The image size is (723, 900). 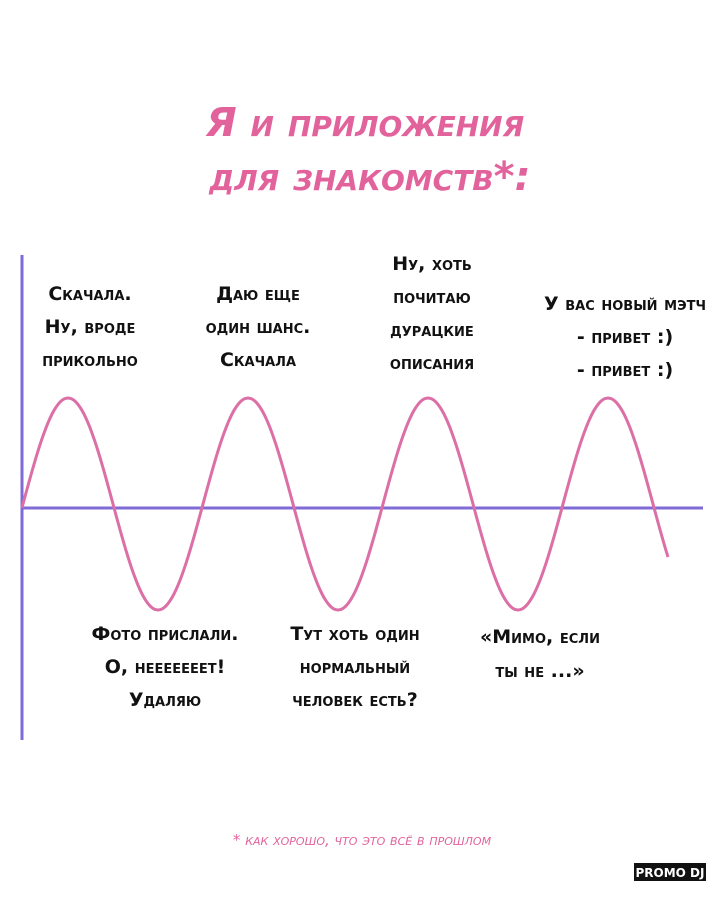 I want to click on watermark-box, so click(x=670, y=872).